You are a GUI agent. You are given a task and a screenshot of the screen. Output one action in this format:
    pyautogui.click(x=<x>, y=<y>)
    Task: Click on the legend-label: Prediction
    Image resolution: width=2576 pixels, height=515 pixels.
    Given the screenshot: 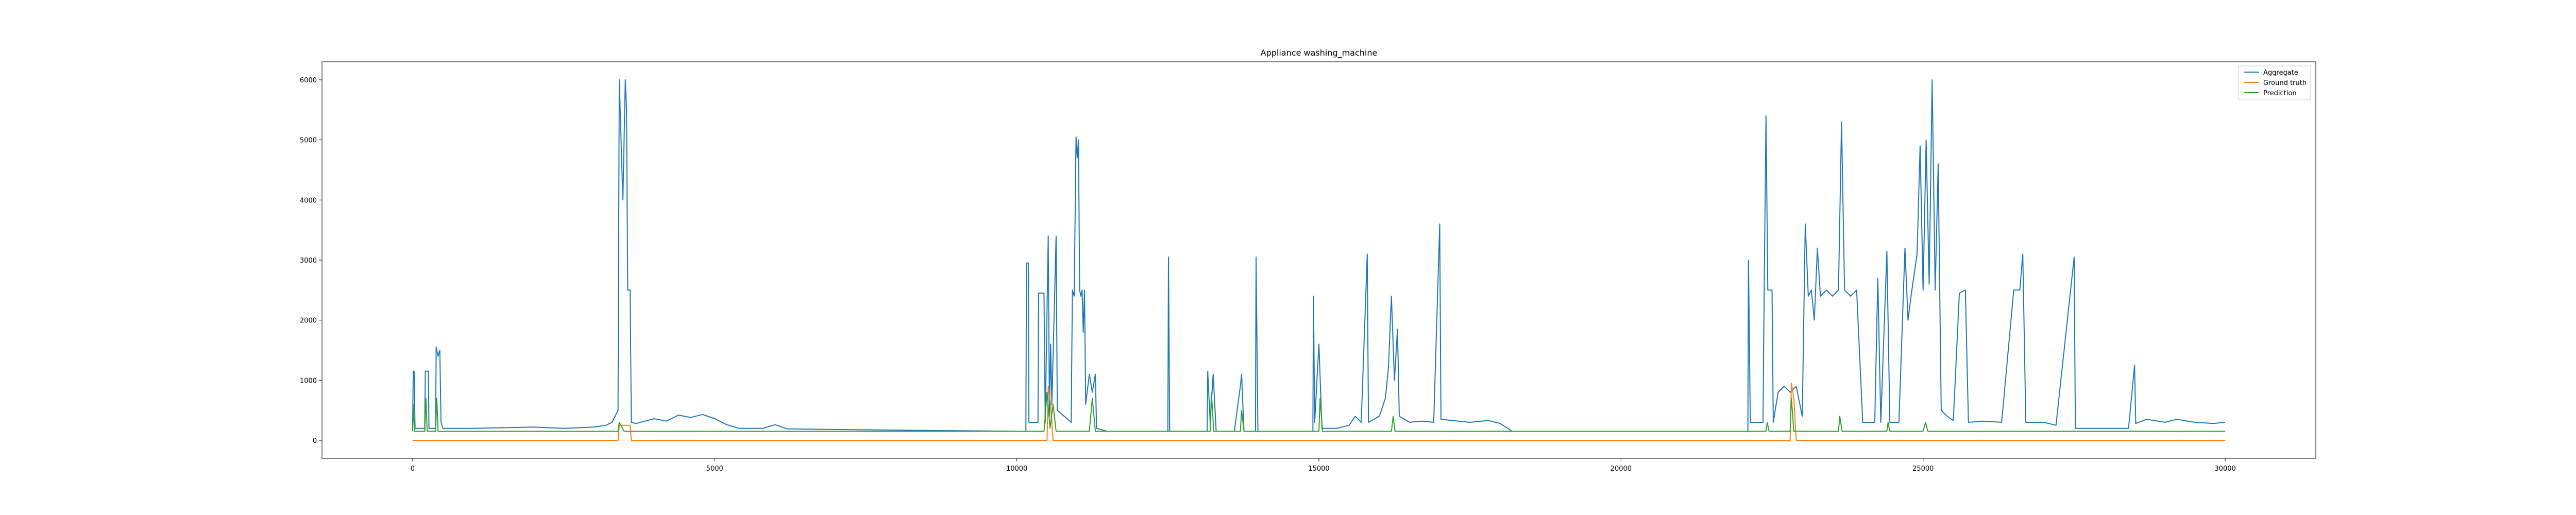 What is the action you would take?
    pyautogui.click(x=2280, y=94)
    